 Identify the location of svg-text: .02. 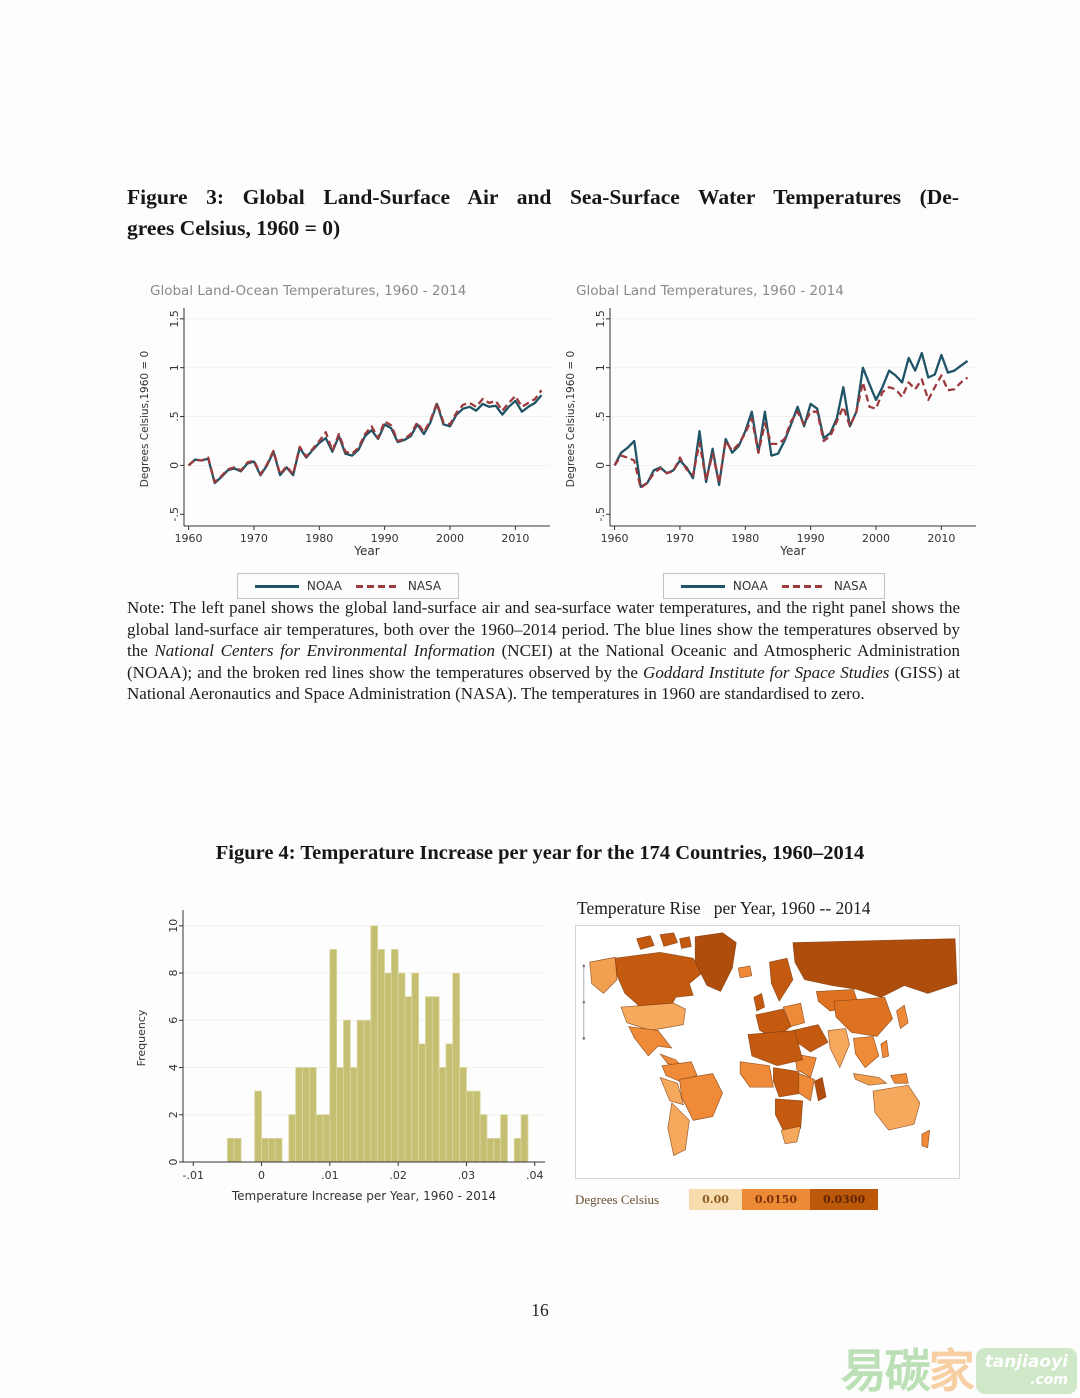
(398, 1175).